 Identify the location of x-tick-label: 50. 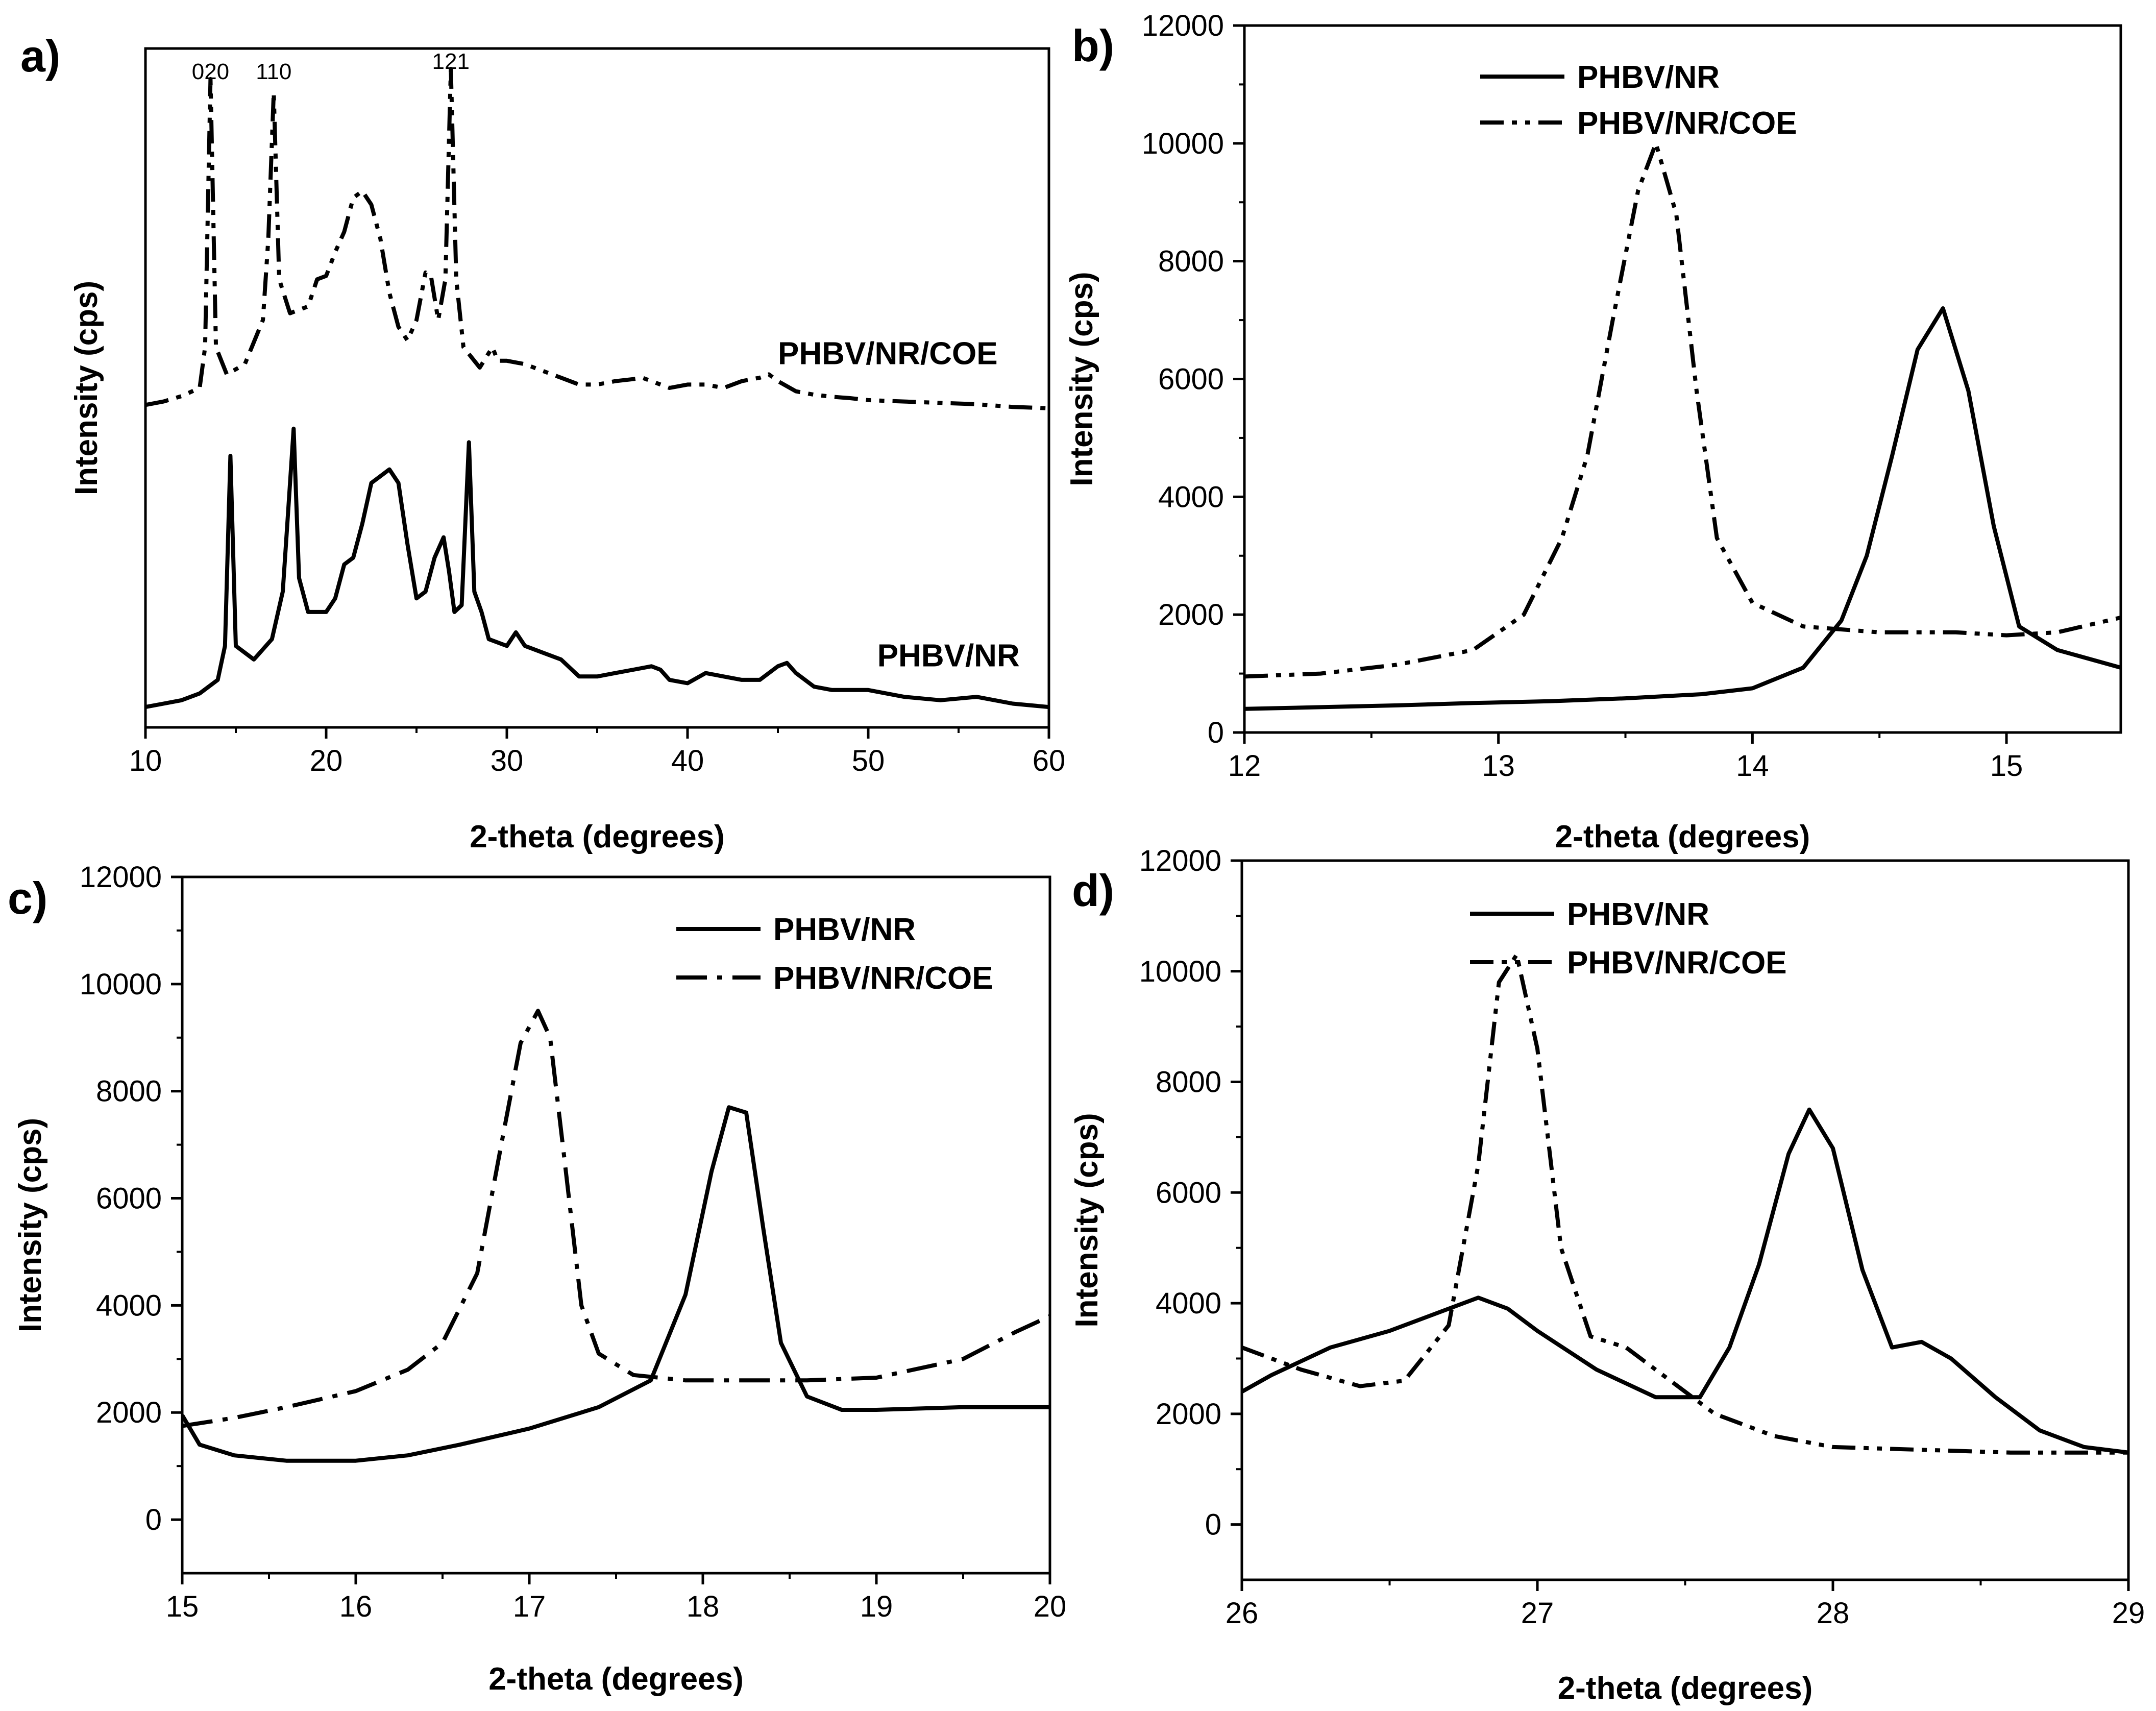
(868, 760).